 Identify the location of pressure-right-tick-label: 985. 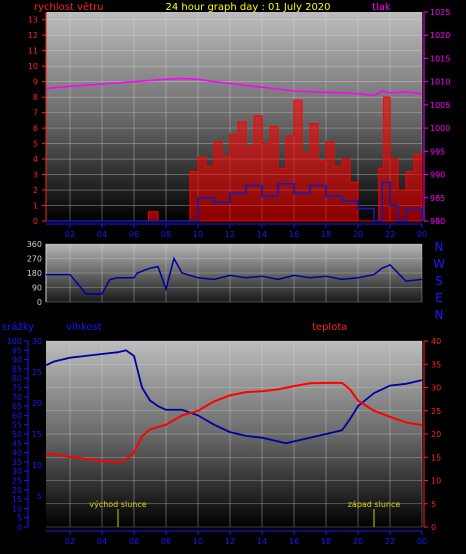
(437, 198).